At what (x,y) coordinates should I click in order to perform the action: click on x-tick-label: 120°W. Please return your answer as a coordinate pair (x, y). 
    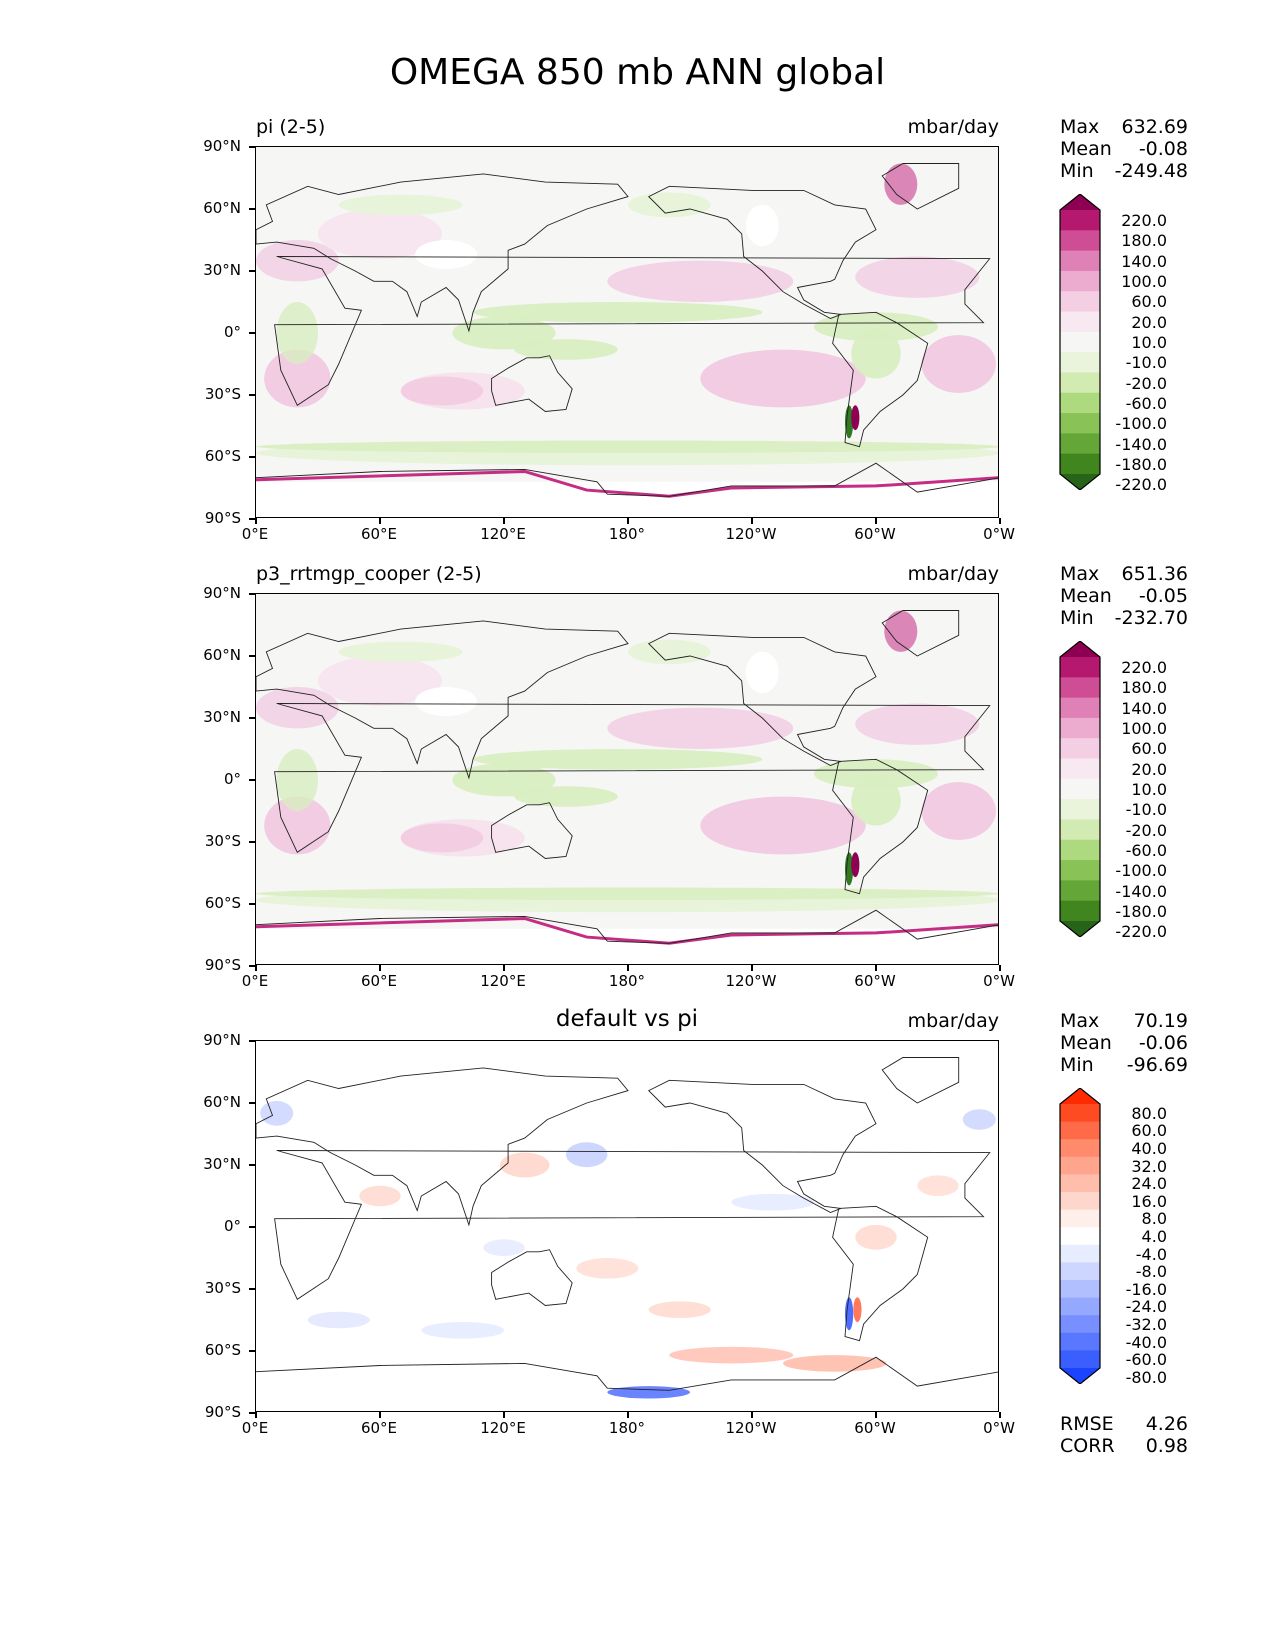
    Looking at the image, I should click on (751, 534).